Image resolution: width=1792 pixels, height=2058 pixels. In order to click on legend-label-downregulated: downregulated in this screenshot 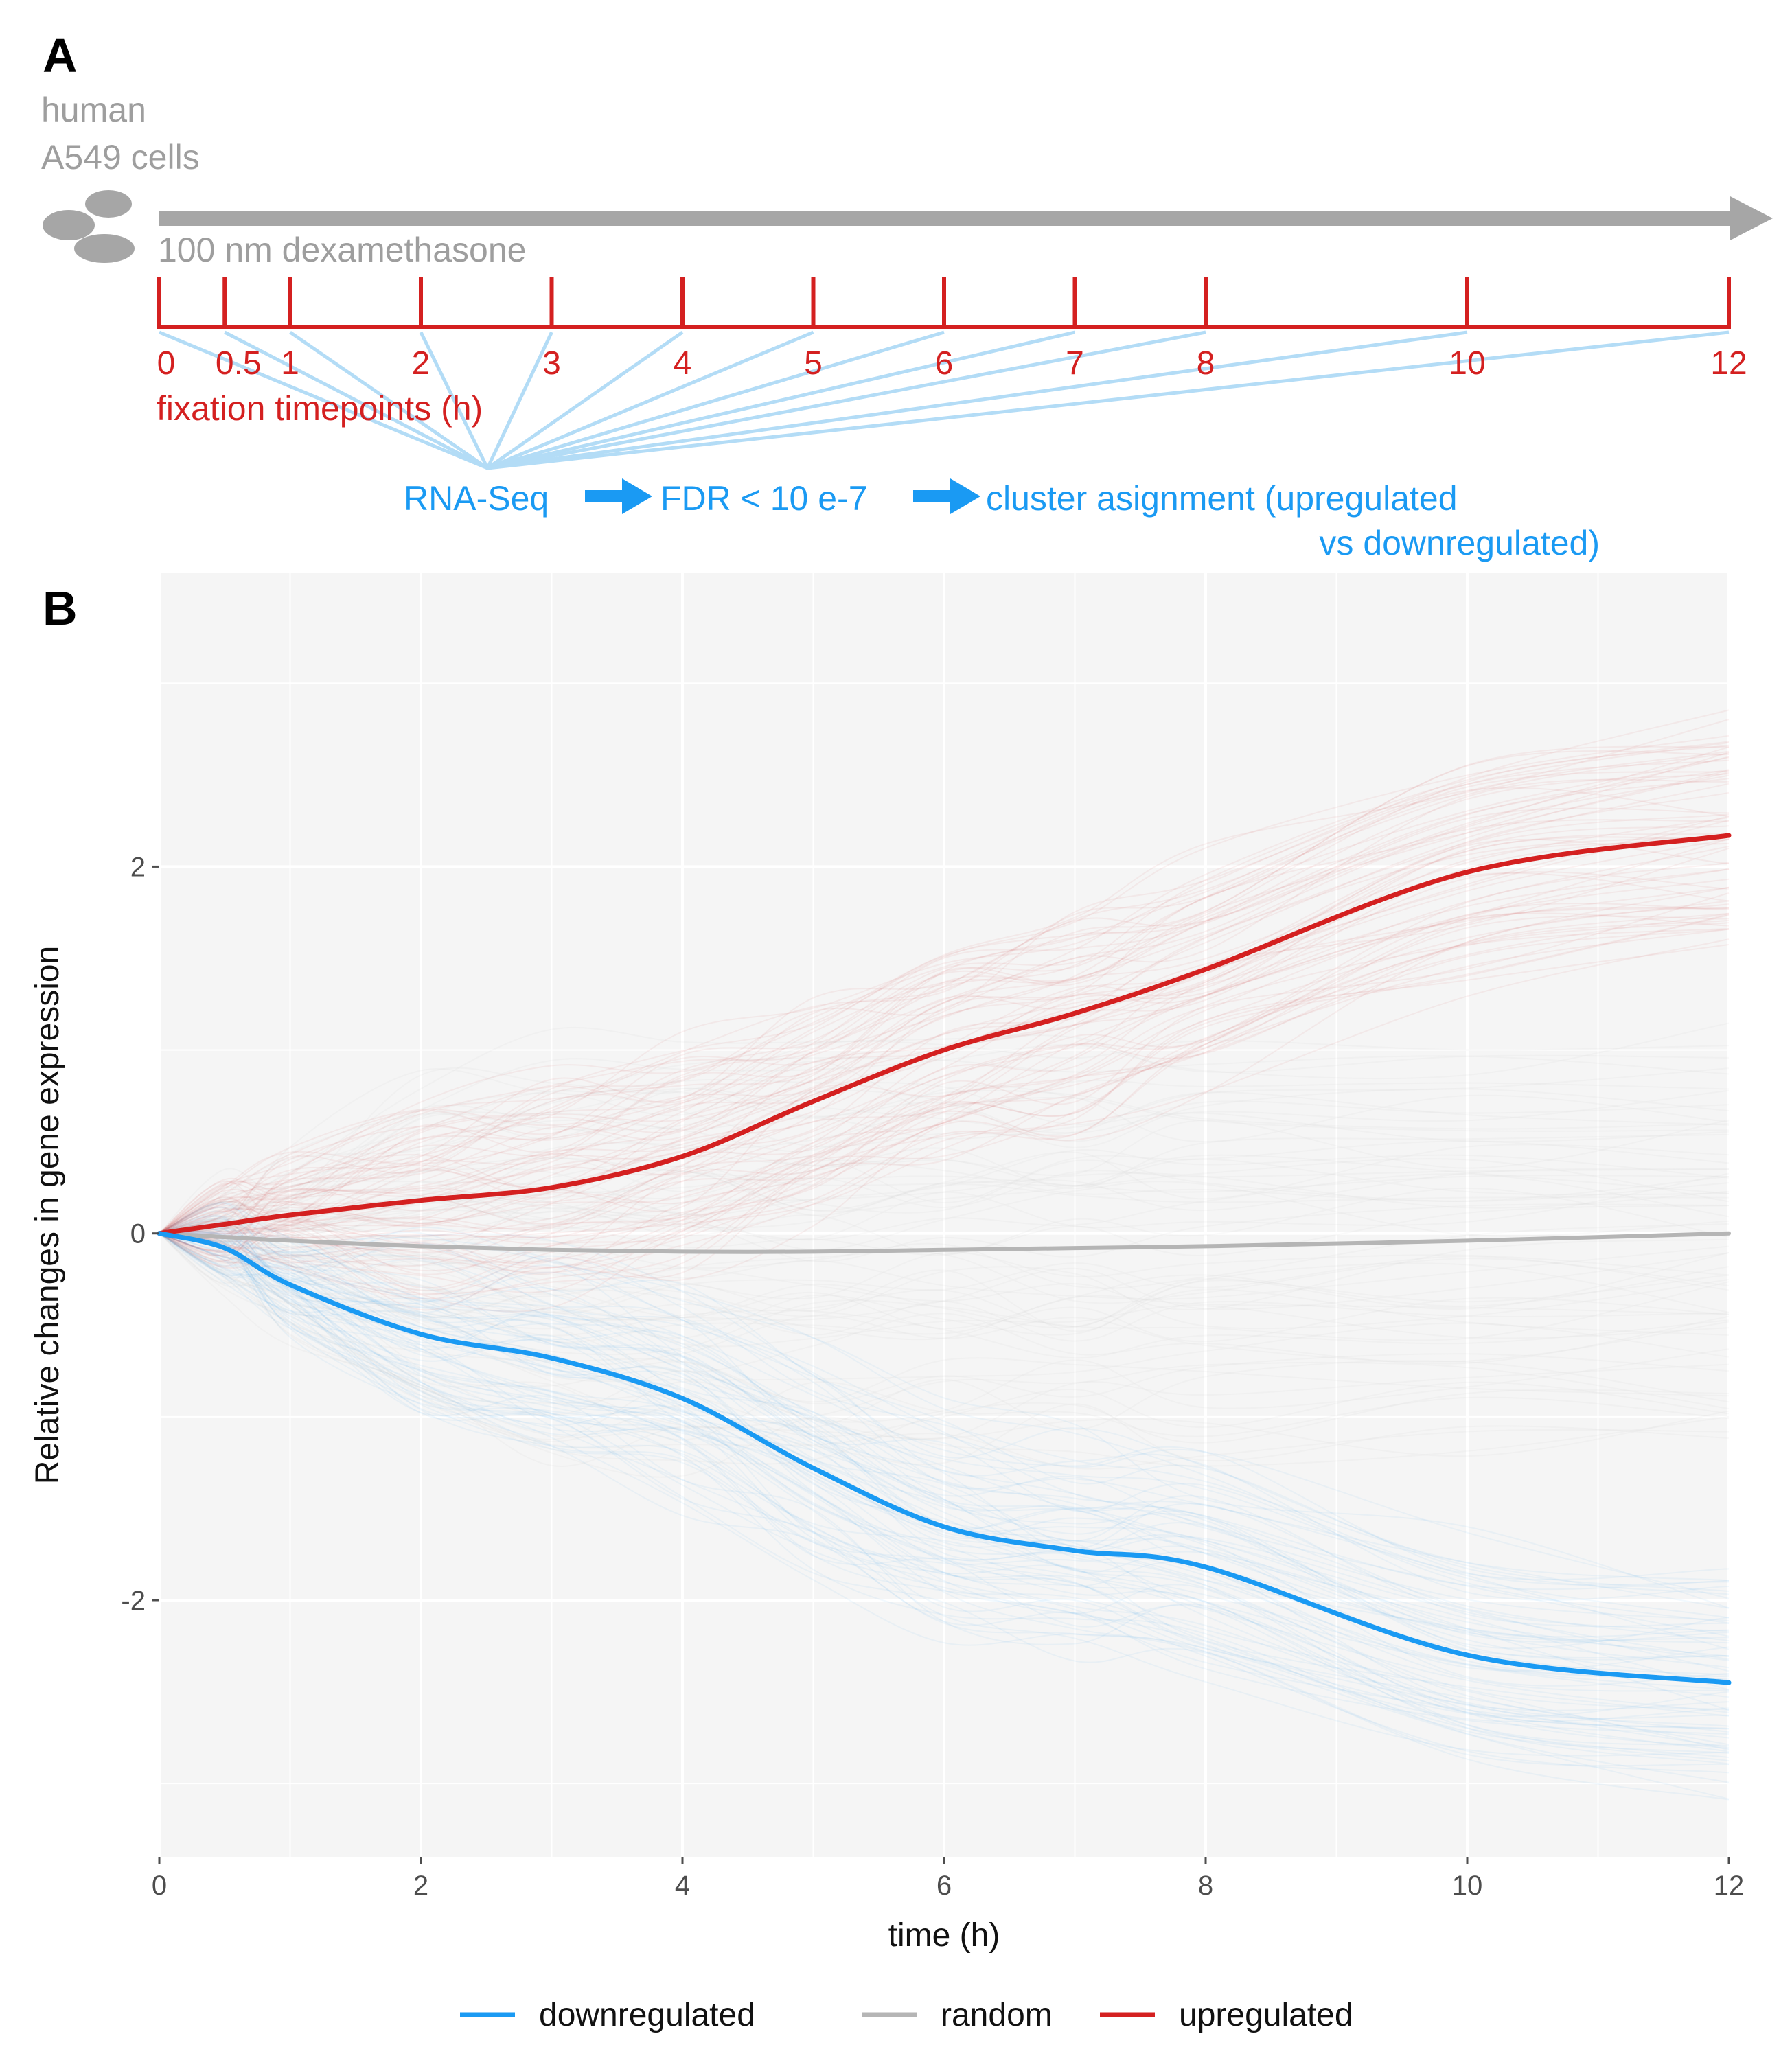, I will do `click(647, 2015)`.